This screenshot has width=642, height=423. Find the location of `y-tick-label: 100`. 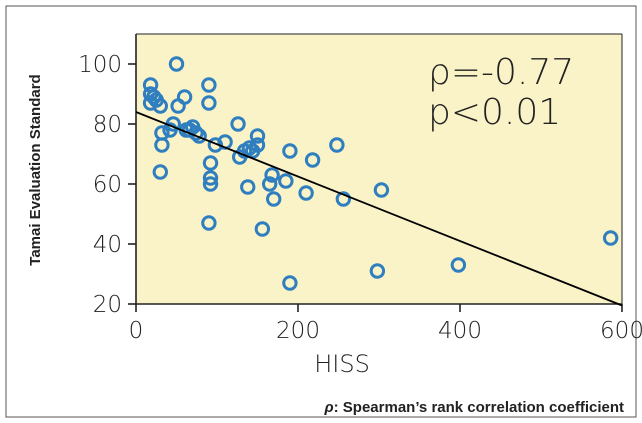

y-tick-label: 100 is located at coordinates (100, 65).